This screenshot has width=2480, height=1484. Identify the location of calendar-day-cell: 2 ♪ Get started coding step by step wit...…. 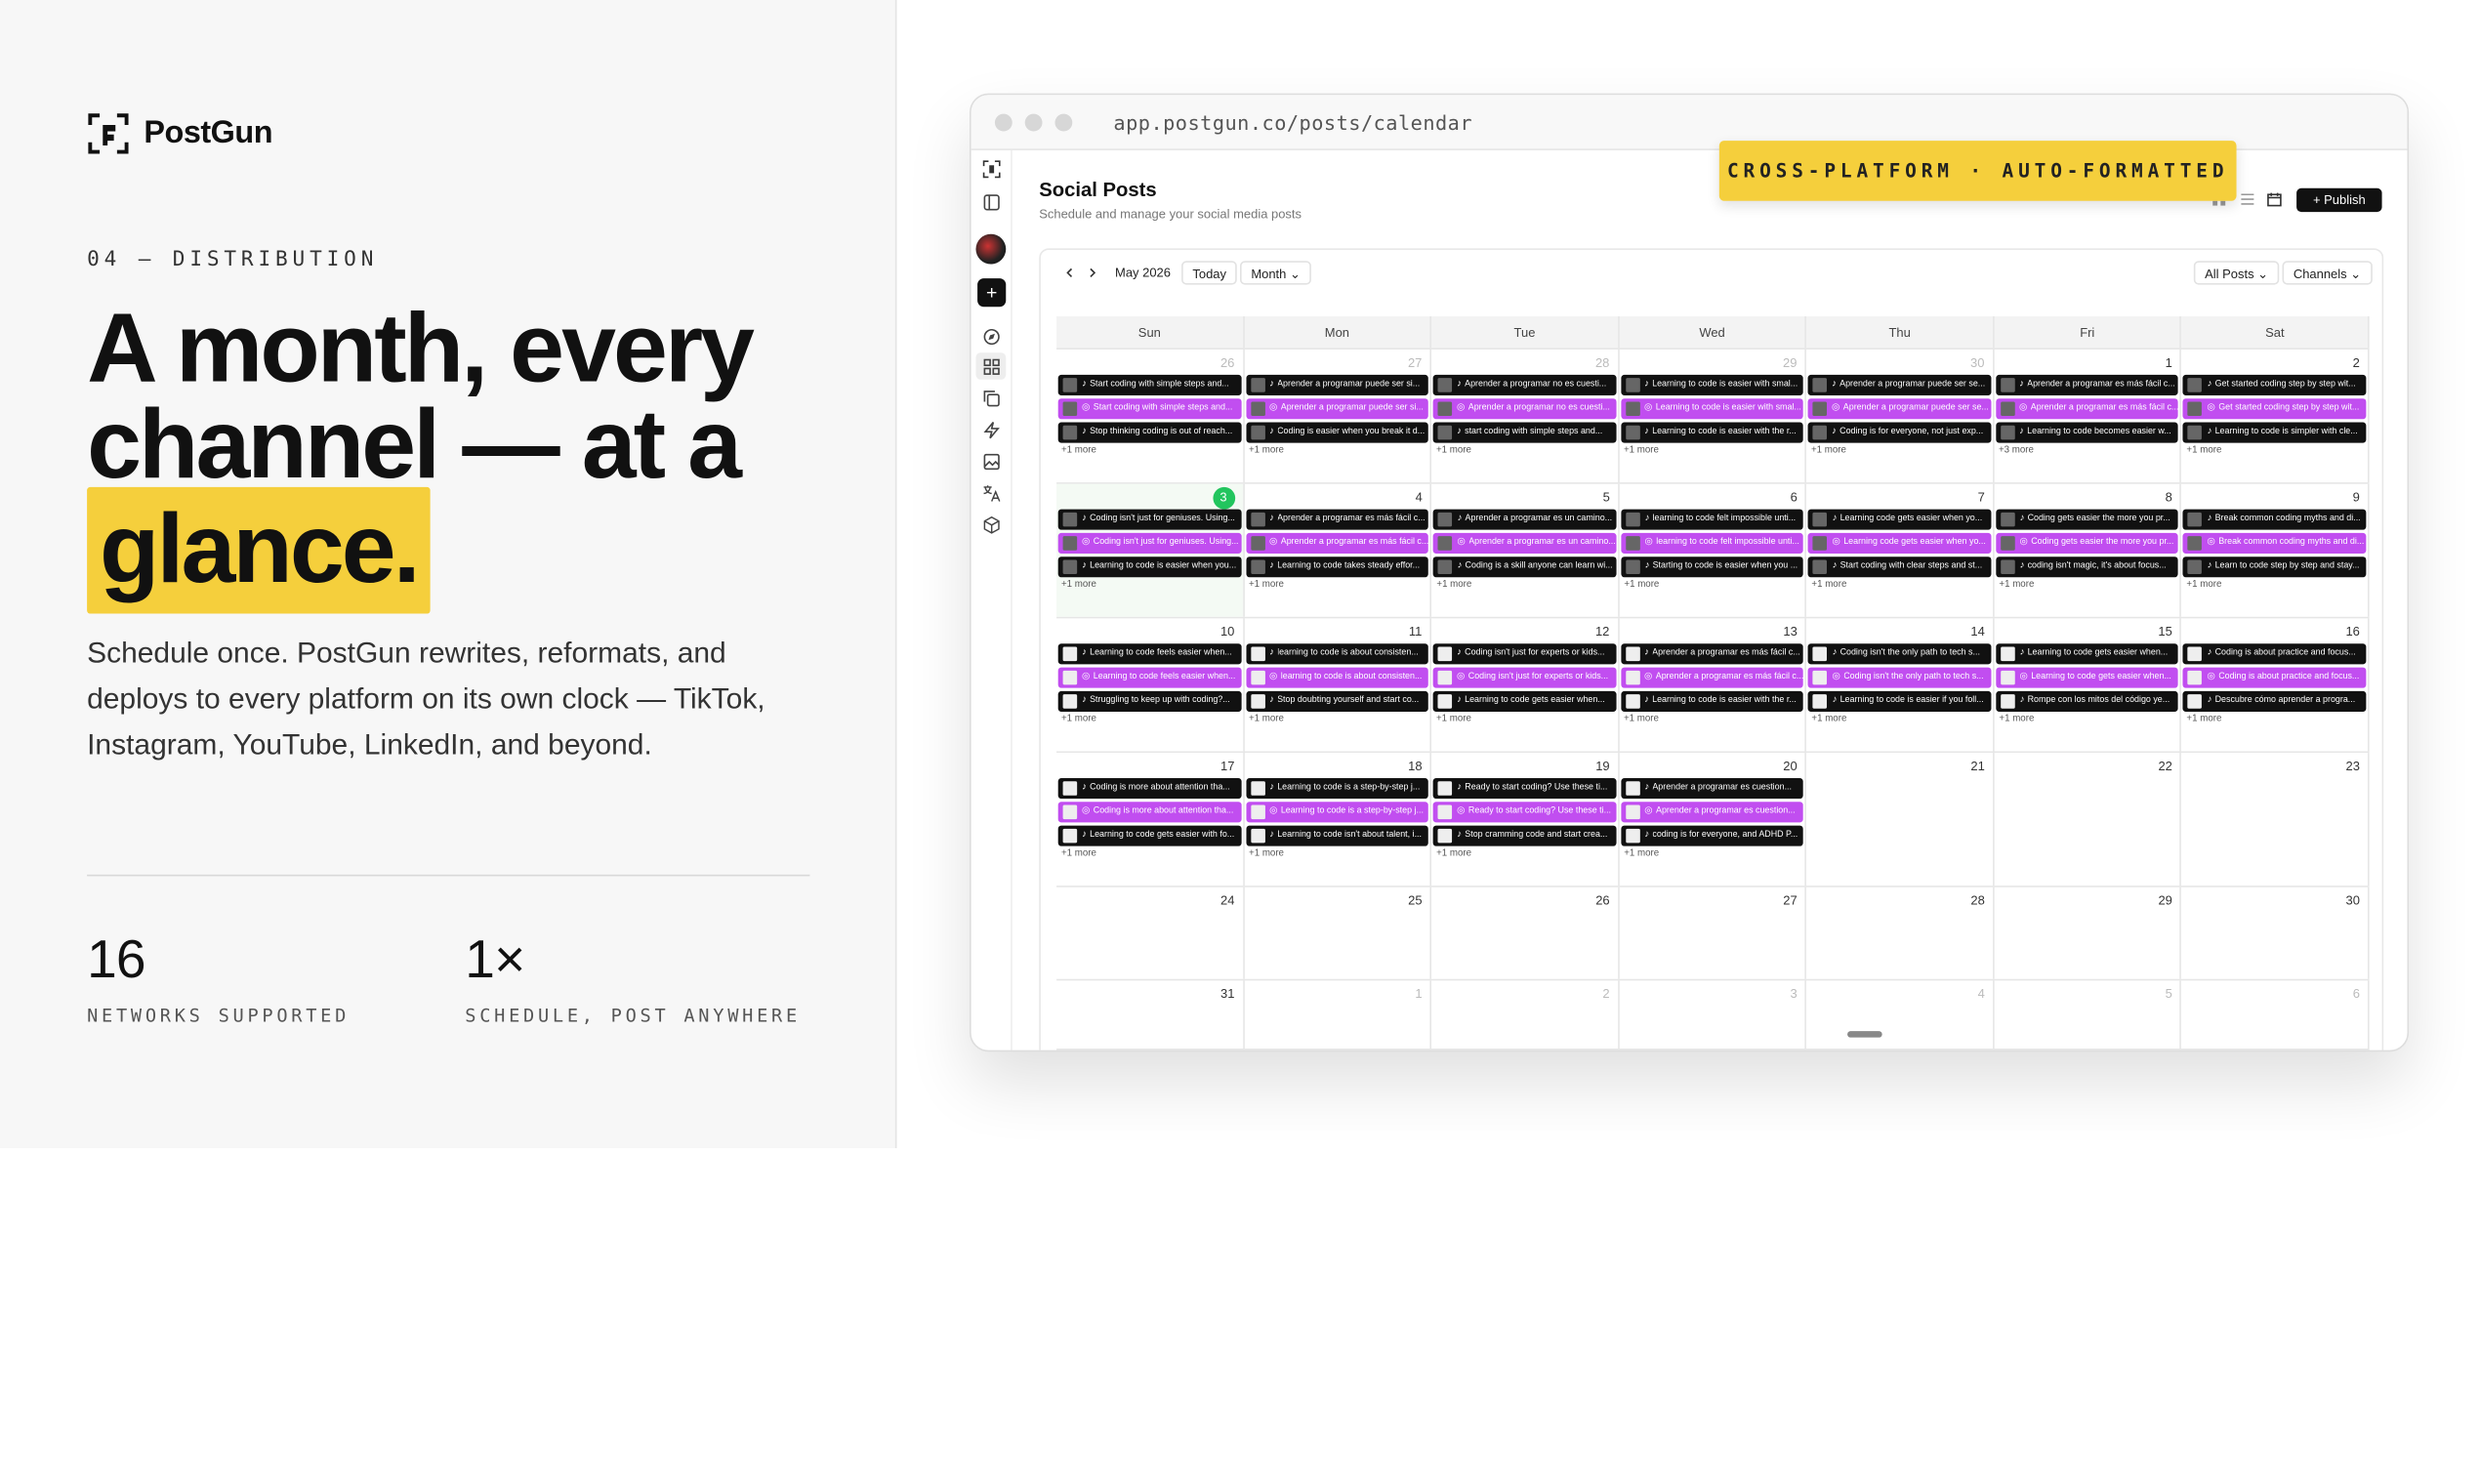
(2276, 416).